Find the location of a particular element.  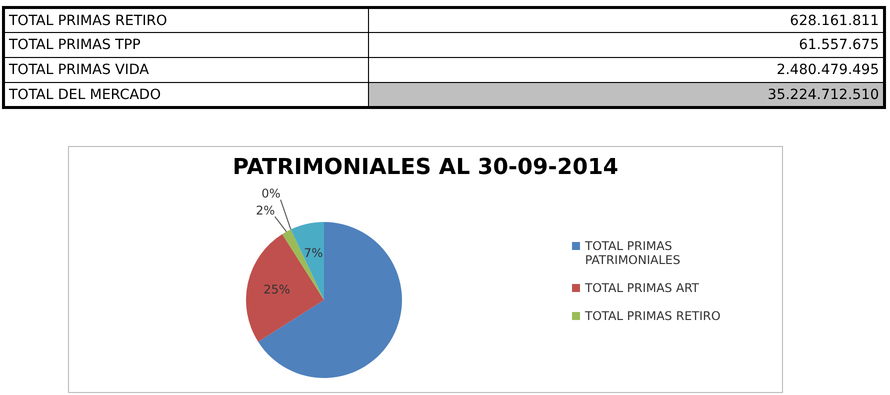

legend-label: TOTAL PRIMAS PATRIMONIALES is located at coordinates (633, 252).